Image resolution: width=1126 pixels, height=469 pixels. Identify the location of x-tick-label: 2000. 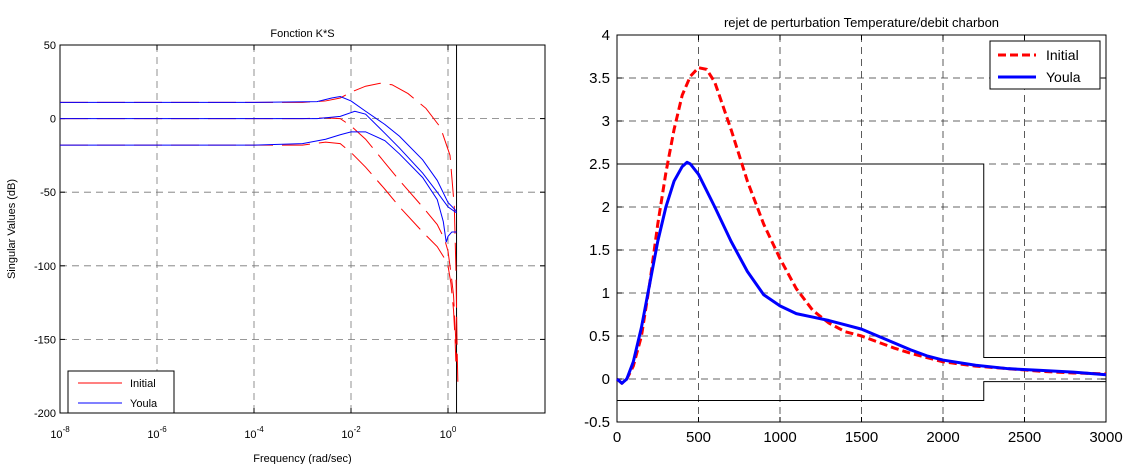
(942, 437).